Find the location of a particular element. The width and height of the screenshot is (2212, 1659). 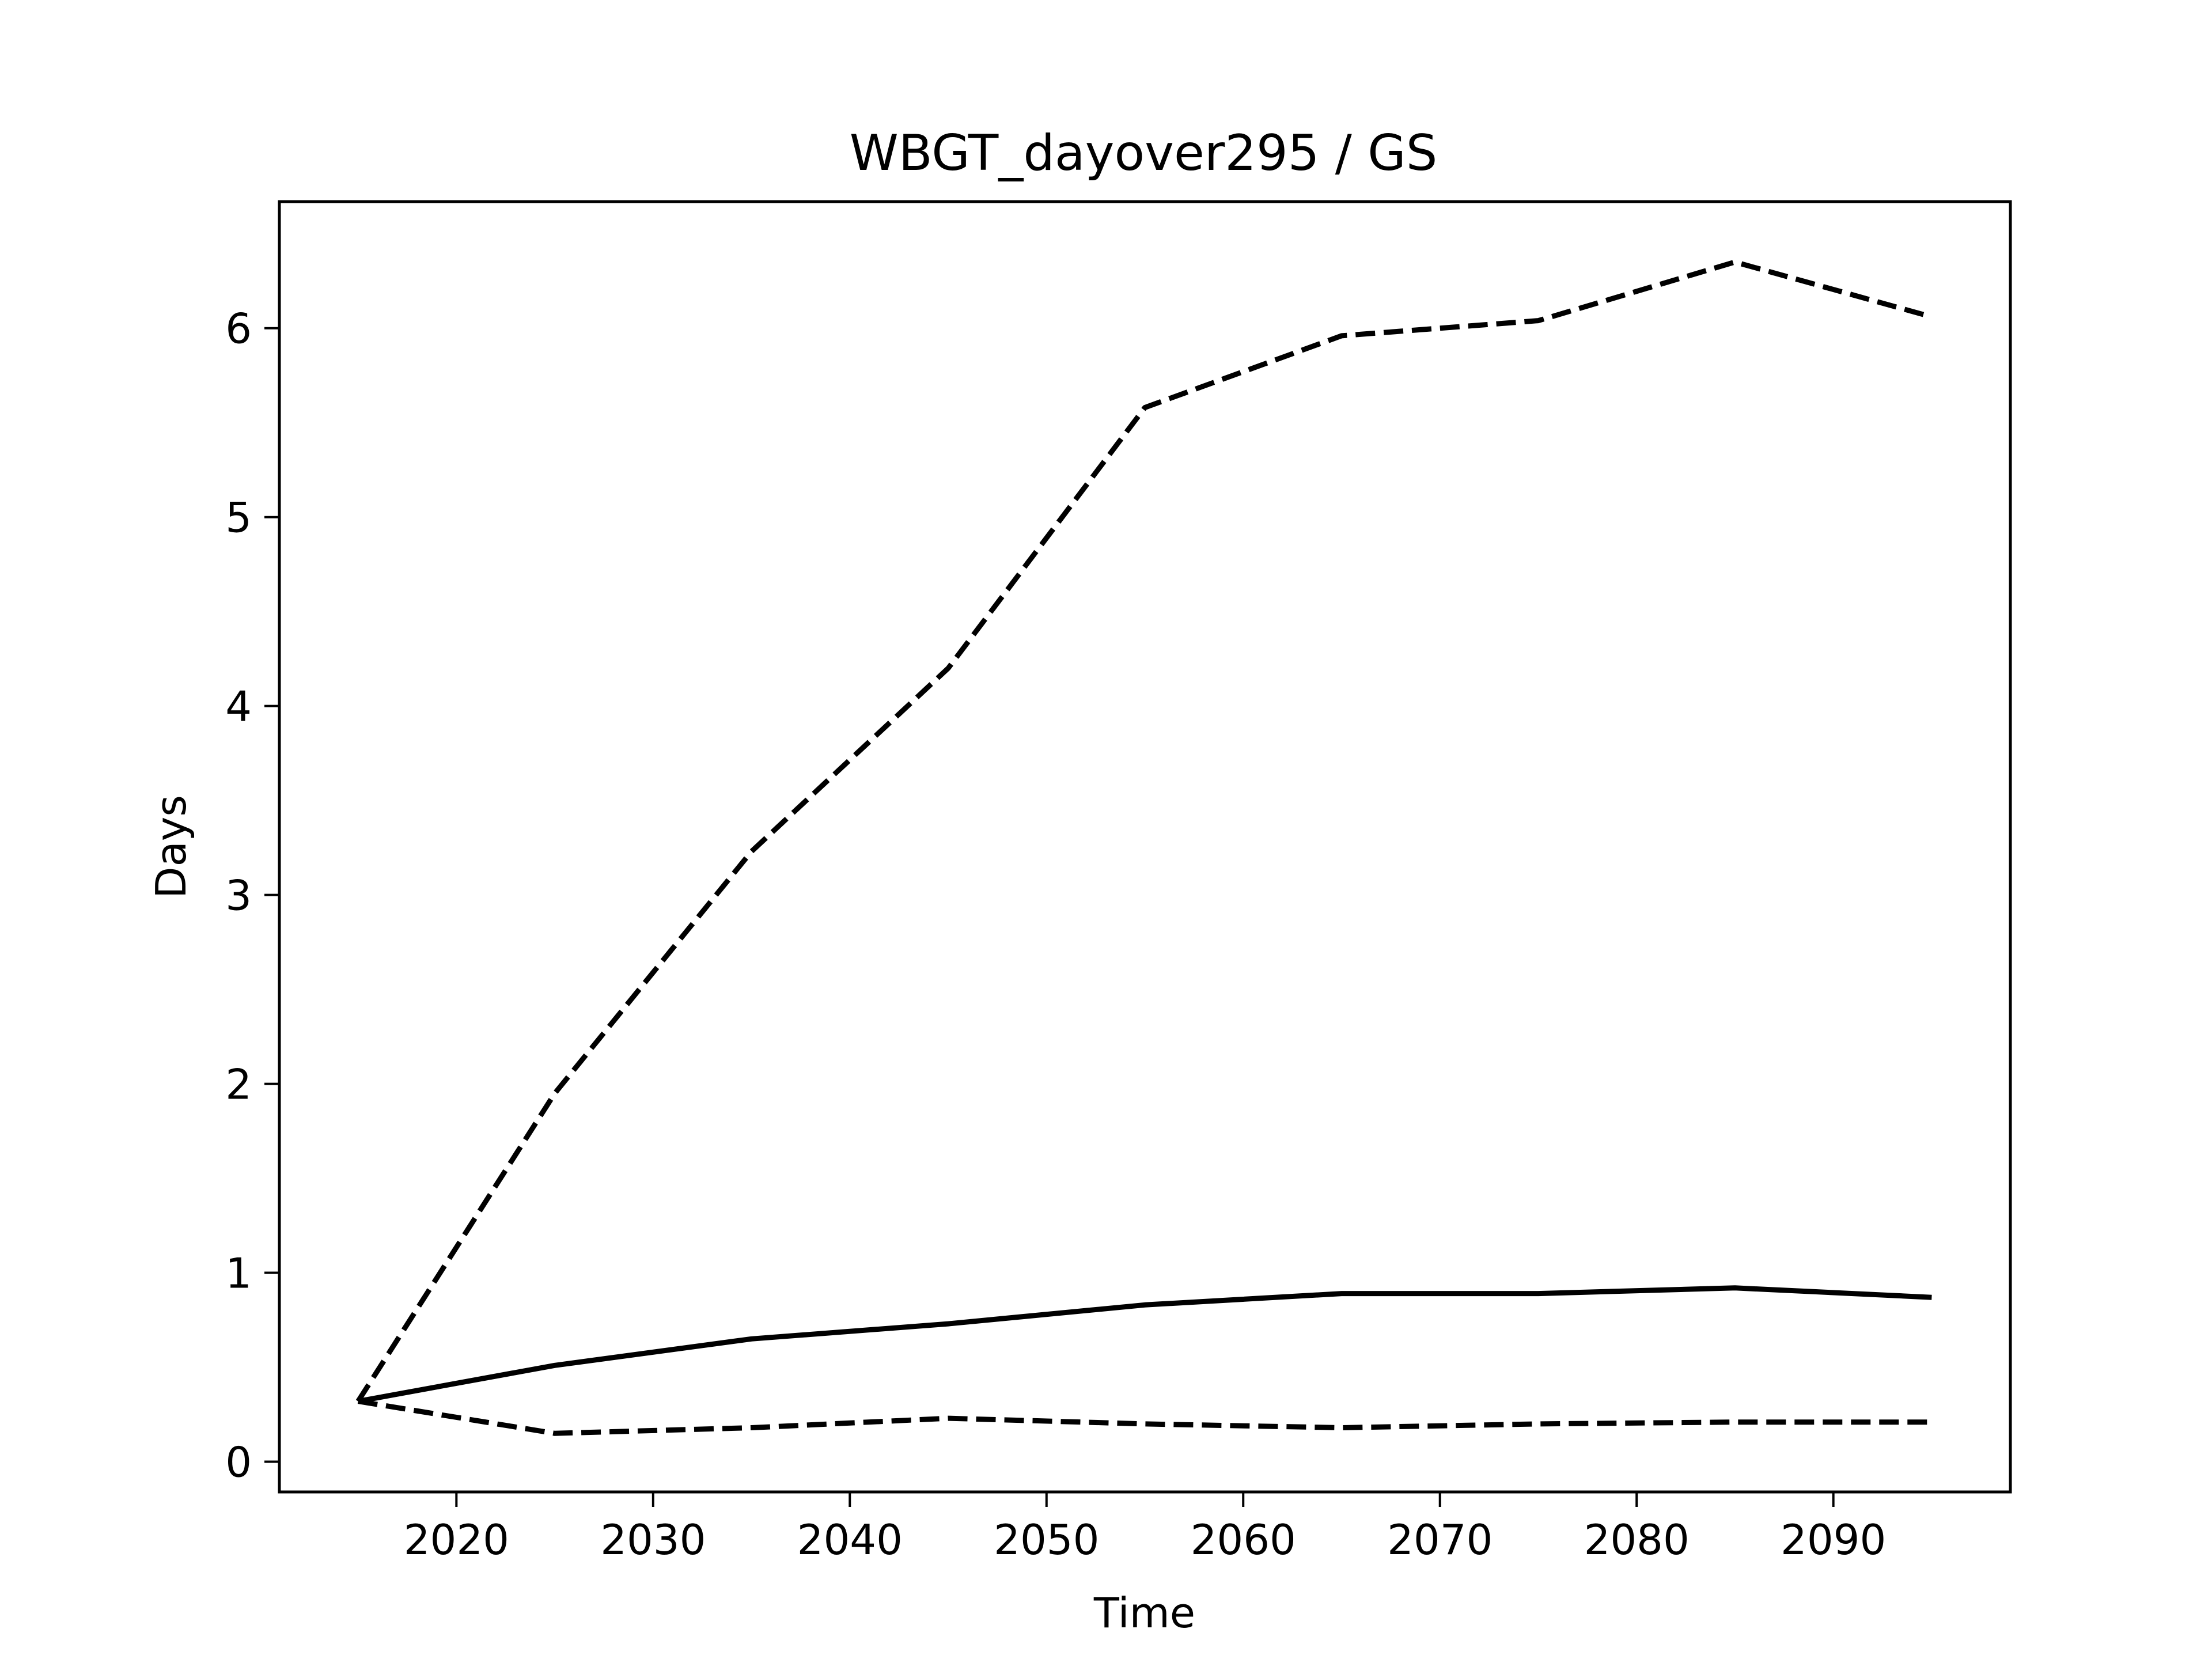

y-tick-label: 0 is located at coordinates (238, 1462).